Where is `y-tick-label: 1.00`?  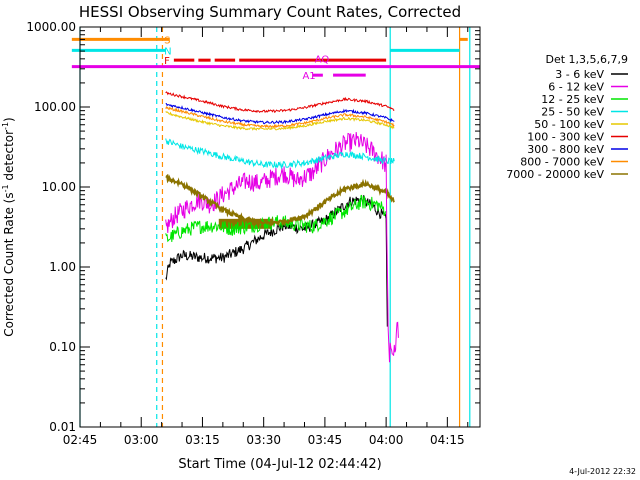 y-tick-label: 1.00 is located at coordinates (62, 267).